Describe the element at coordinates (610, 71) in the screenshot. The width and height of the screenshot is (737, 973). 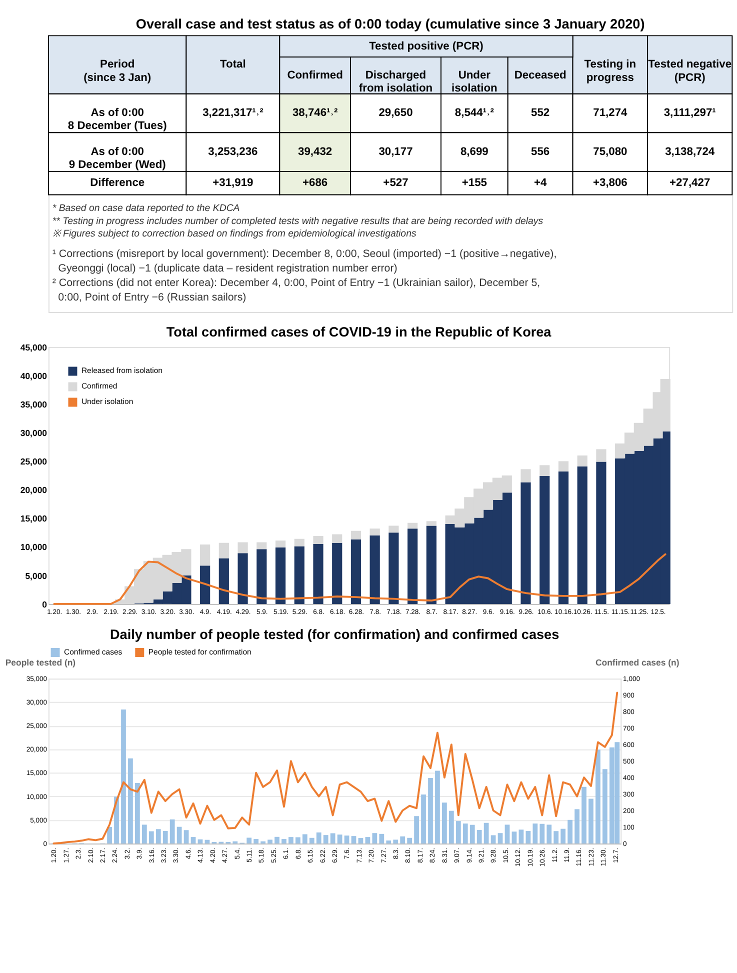
I see `category-label: Testing in progress` at that location.